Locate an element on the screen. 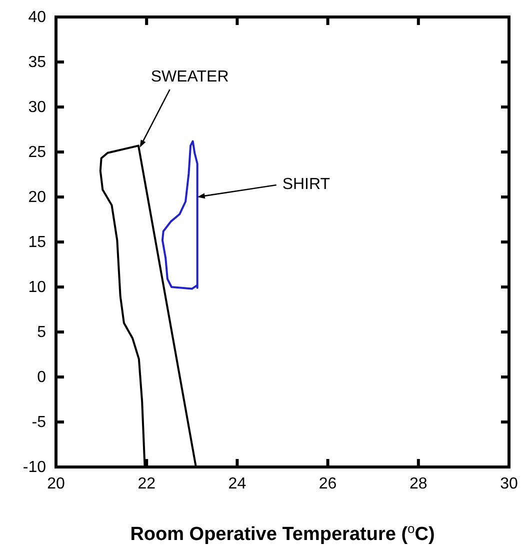 This screenshot has width=528, height=548. y-tick-label: 35 is located at coordinates (37, 63).